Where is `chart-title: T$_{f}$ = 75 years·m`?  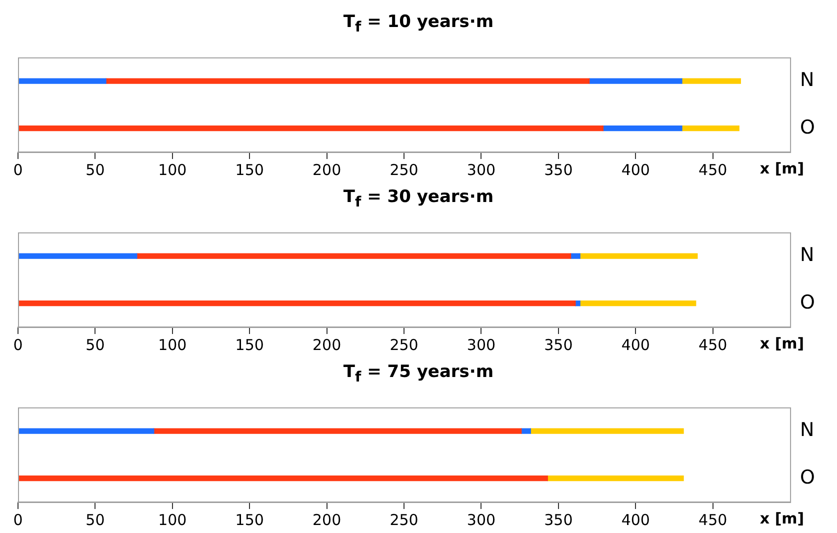 chart-title: T$_{f}$ = 75 years·m is located at coordinates (418, 373).